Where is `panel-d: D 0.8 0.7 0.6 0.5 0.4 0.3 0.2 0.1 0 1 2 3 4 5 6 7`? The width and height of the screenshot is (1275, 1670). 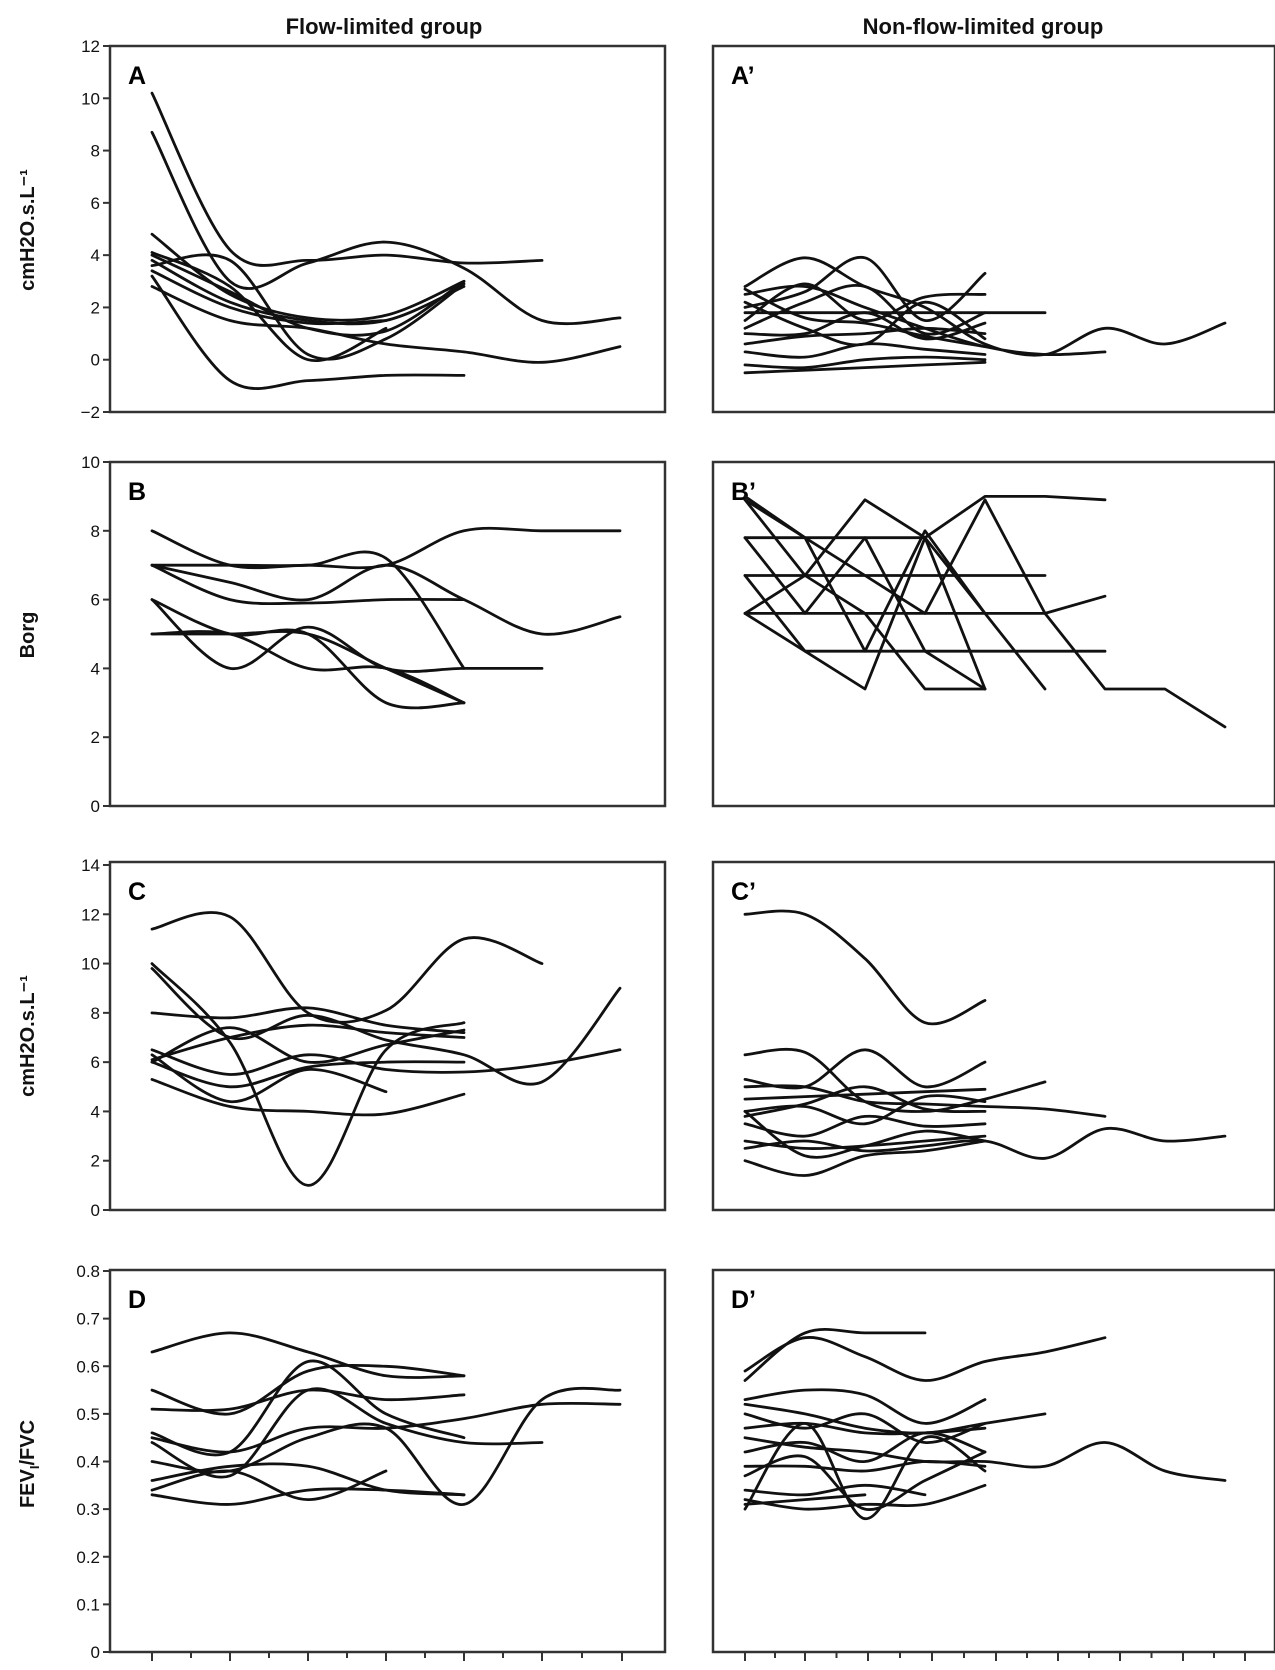
panel-d: D 0.8 0.7 0.6 0.5 0.4 0.3 0.2 0.1 0 1 2 3 4 5 6 7 is located at coordinates (371, 1466).